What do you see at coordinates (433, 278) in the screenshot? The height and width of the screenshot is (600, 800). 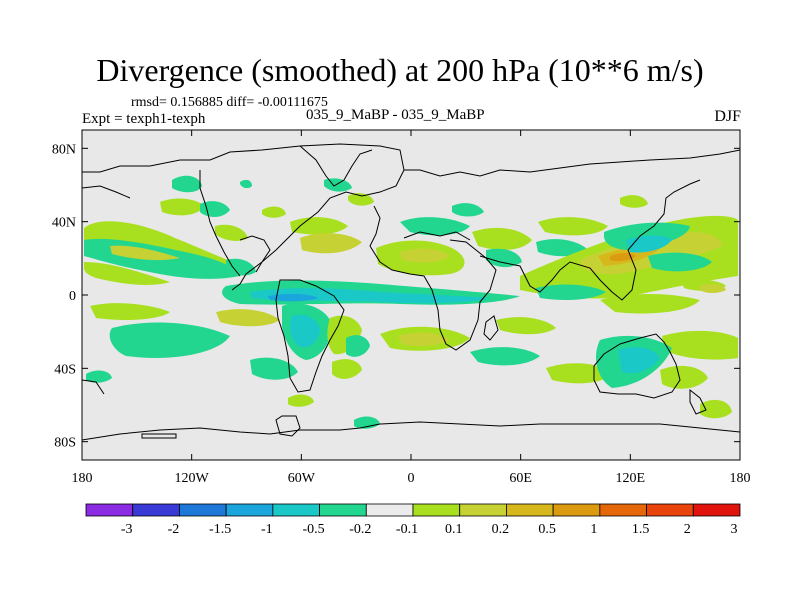 I see `coastline-africa-europe` at bounding box center [433, 278].